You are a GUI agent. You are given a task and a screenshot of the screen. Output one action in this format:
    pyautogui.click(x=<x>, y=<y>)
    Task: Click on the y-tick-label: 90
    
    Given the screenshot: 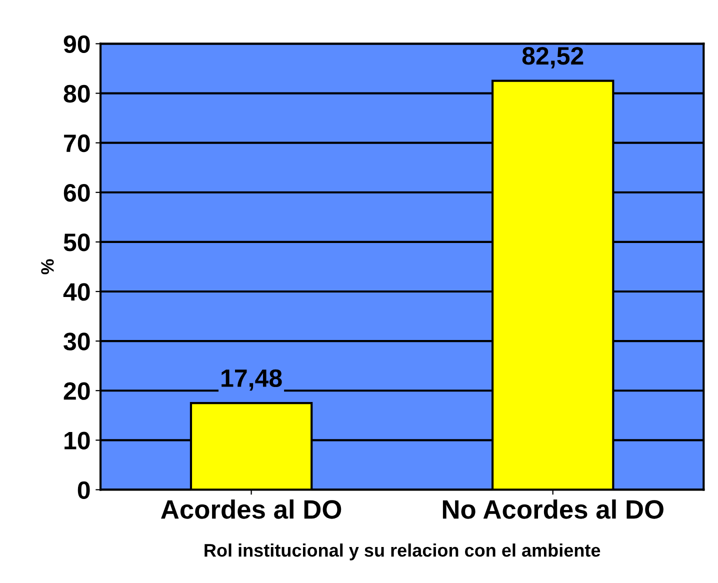 What is the action you would take?
    pyautogui.click(x=77, y=44)
    